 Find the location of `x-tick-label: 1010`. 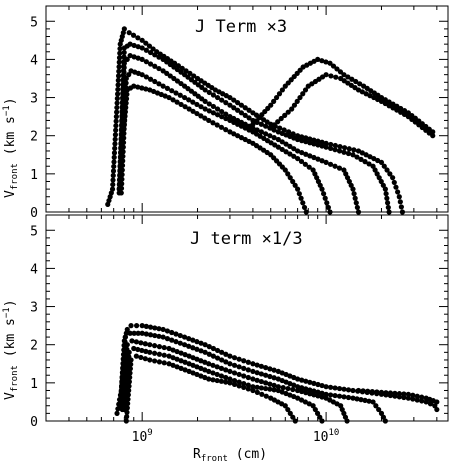

x-tick-label: 1010 is located at coordinates (326, 436).